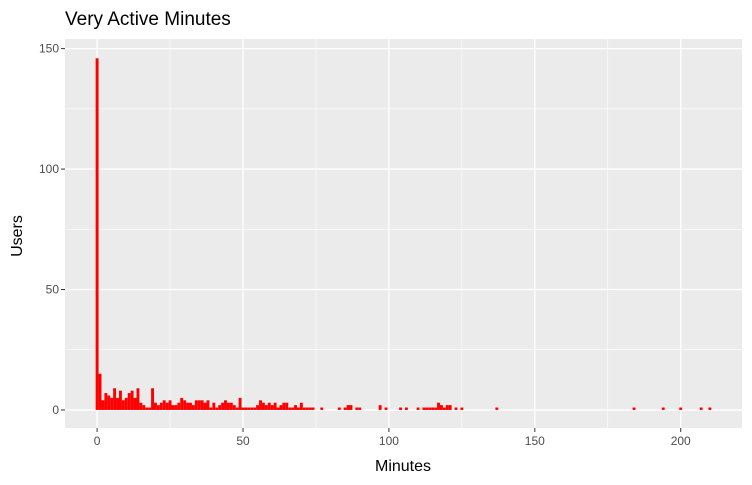  I want to click on x-tick-label: 200, so click(681, 441).